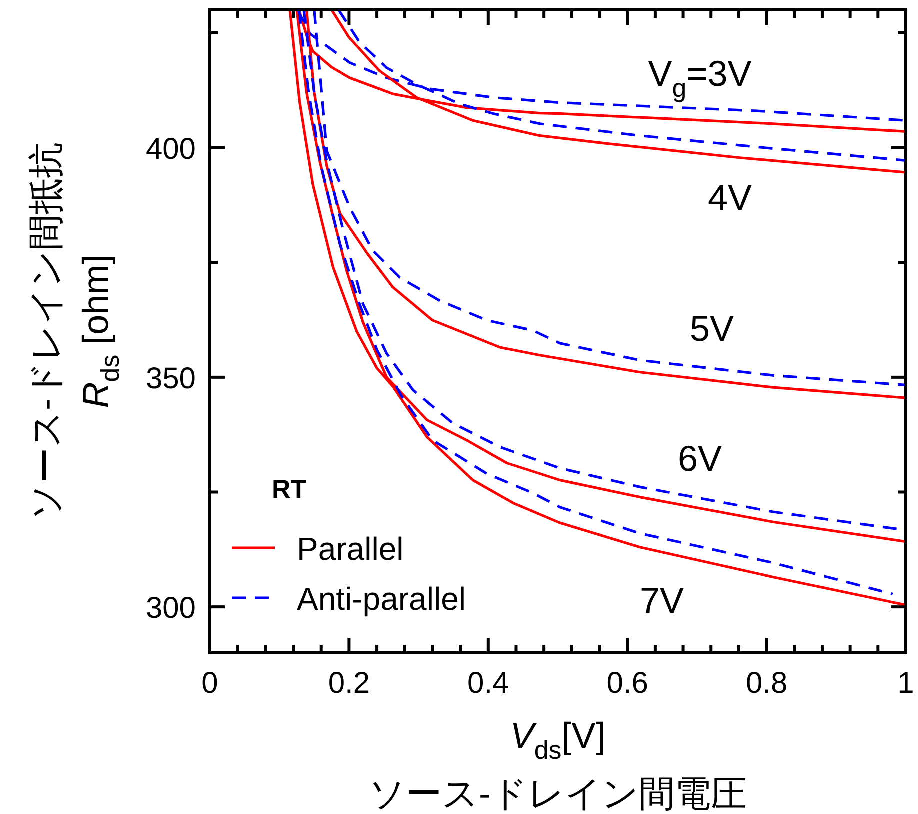 The height and width of the screenshot is (814, 918). Describe the element at coordinates (730, 197) in the screenshot. I see `annotation: 4V` at that location.